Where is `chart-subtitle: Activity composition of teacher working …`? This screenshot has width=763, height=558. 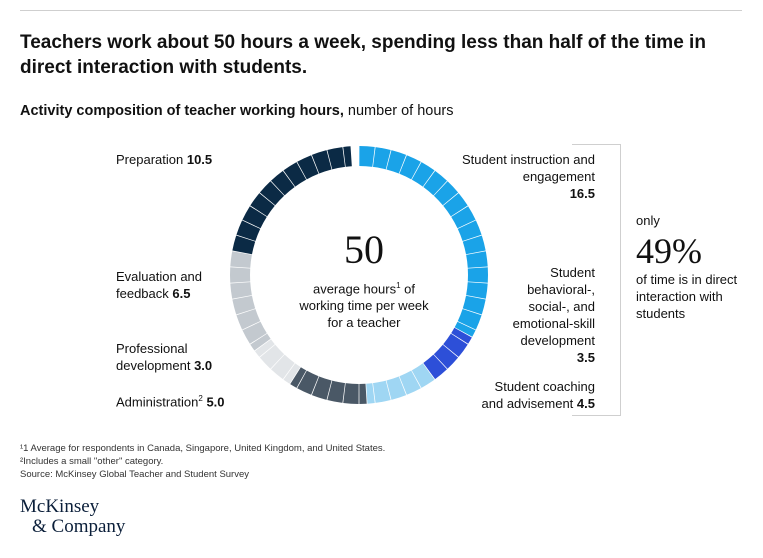 chart-subtitle: Activity composition of teacher working … is located at coordinates (237, 111).